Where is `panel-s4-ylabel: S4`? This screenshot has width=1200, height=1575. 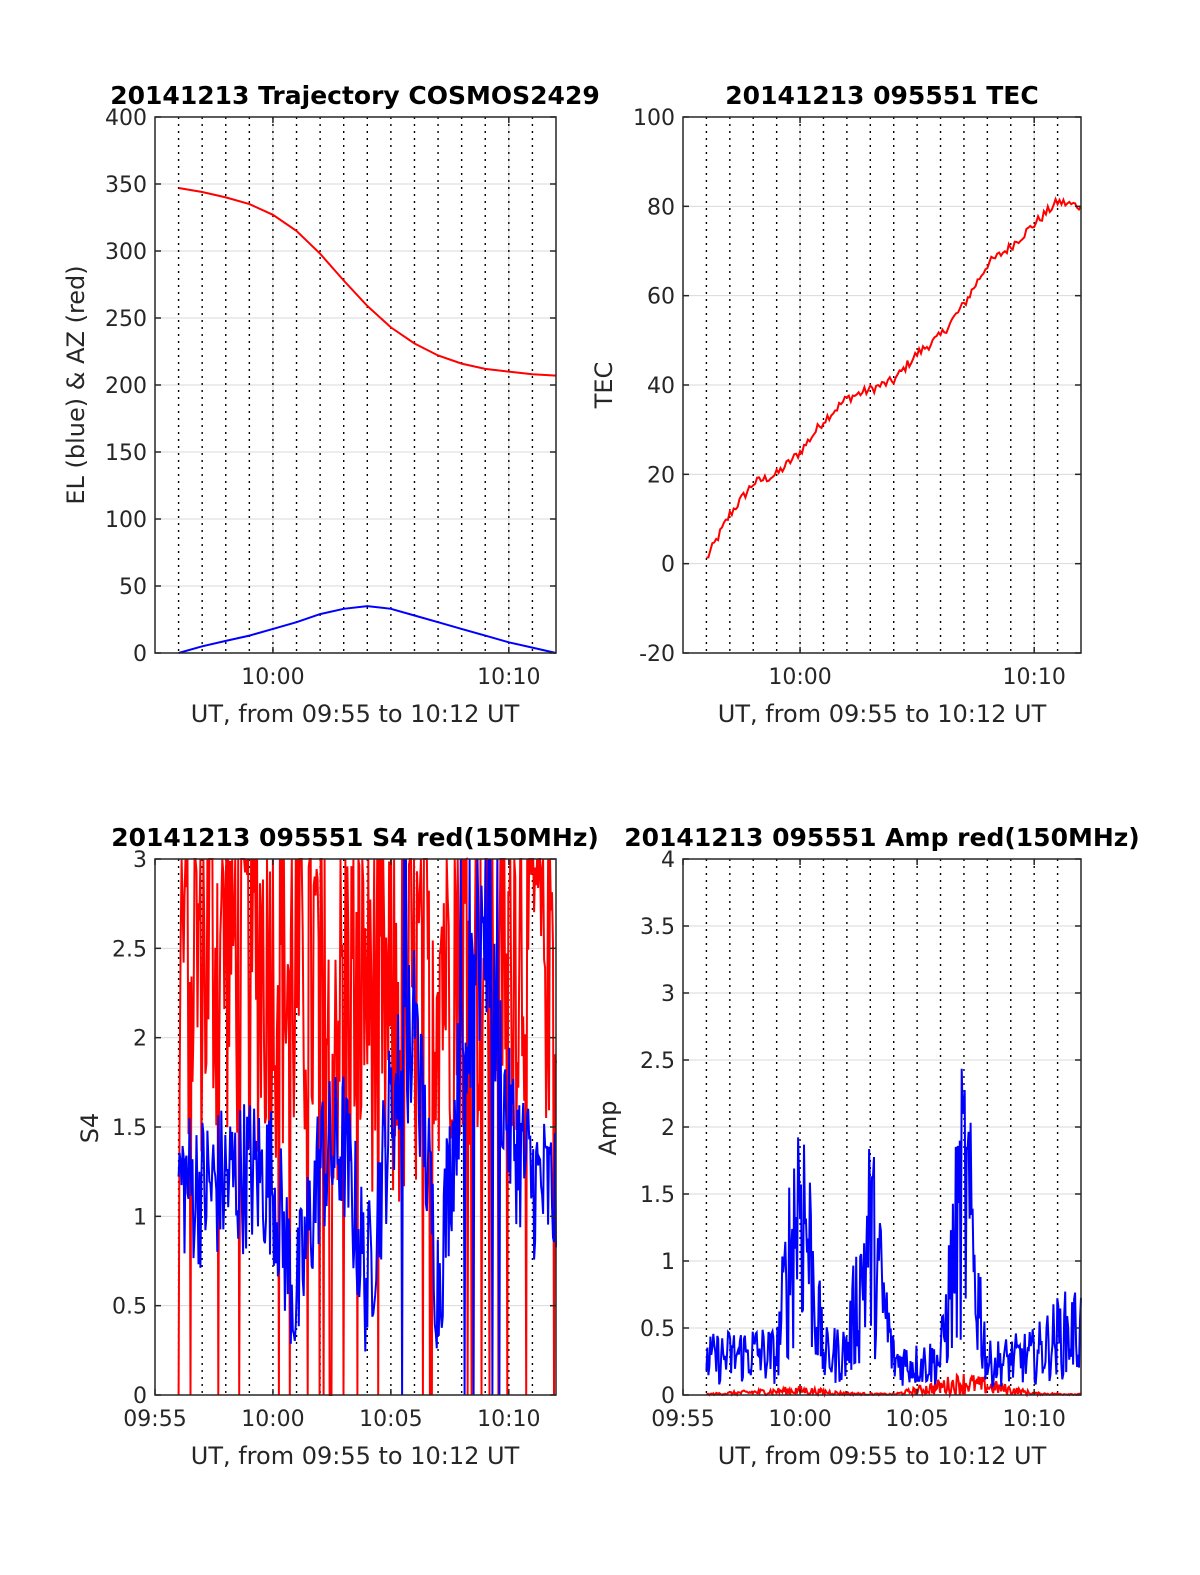
panel-s4-ylabel: S4 is located at coordinates (90, 1128).